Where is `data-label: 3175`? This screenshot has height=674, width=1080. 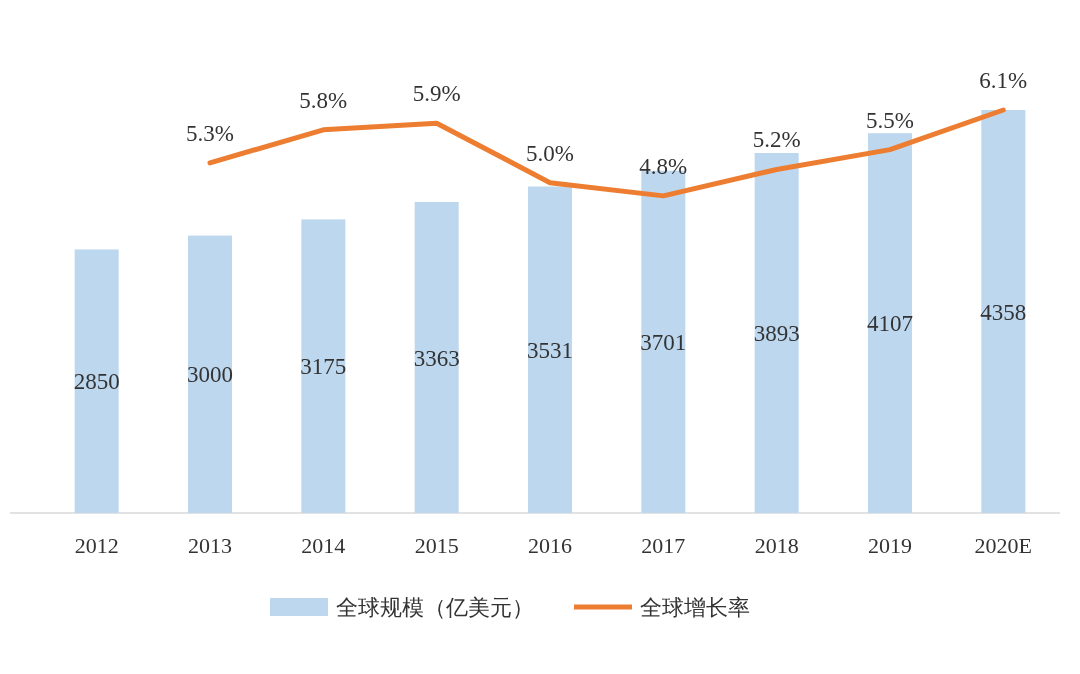 data-label: 3175 is located at coordinates (323, 367).